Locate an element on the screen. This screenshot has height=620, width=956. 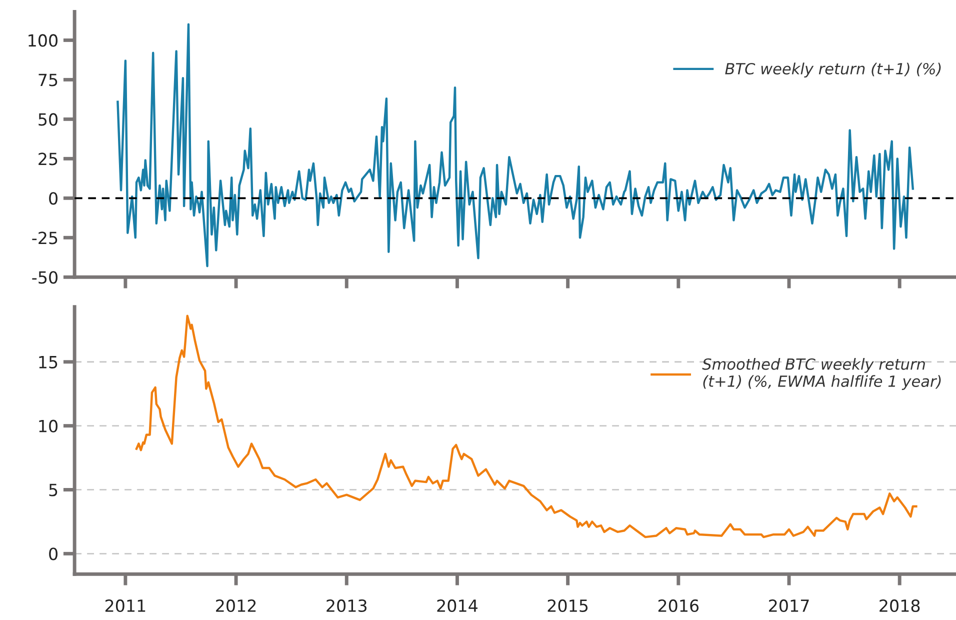
y-tick-label: 50 is located at coordinates (48, 119).